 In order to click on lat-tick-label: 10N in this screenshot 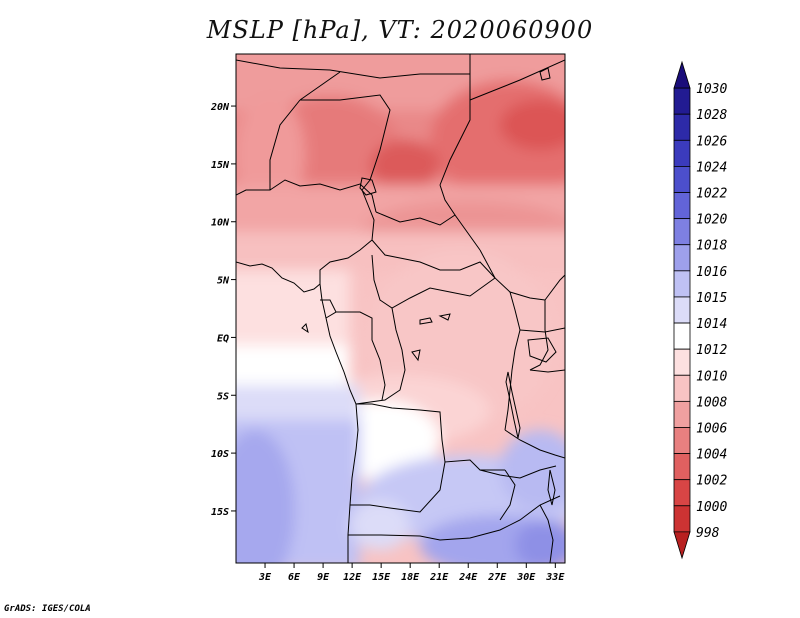, I will do `click(220, 223)`.